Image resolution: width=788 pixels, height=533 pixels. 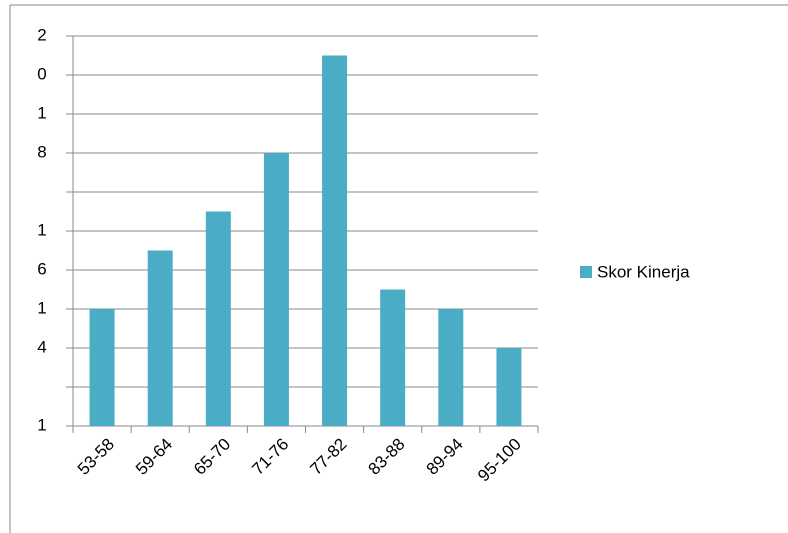 I want to click on x-tick-label: 89-94, so click(x=445, y=457).